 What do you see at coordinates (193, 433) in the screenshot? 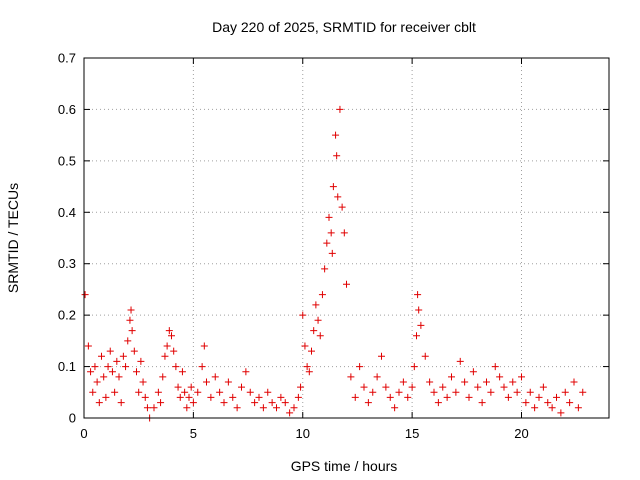
I see `x-tick-label: 5` at bounding box center [193, 433].